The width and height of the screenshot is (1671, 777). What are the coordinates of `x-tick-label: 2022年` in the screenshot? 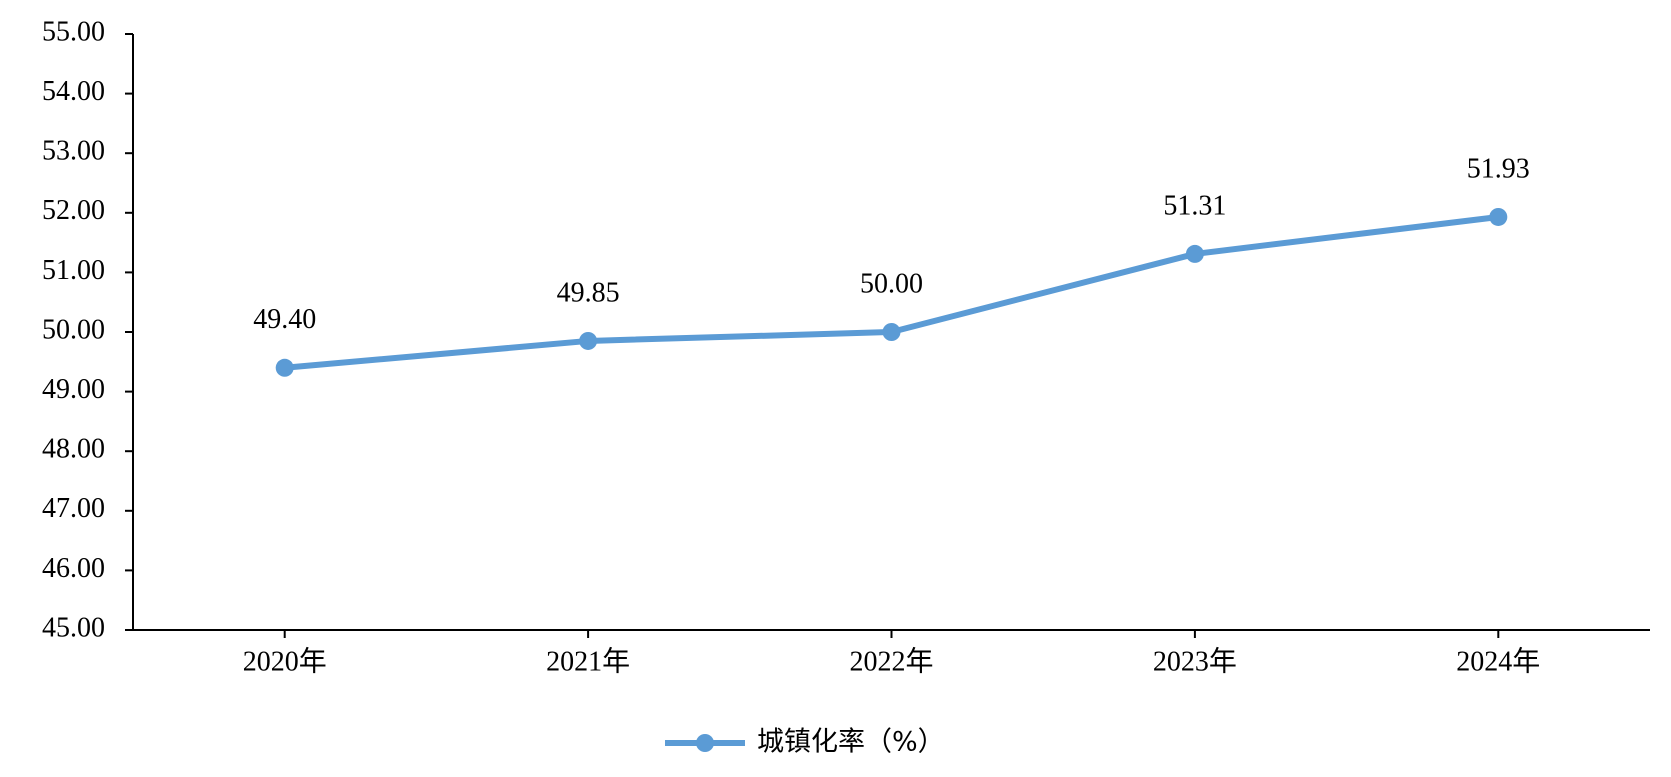 It's located at (891, 661).